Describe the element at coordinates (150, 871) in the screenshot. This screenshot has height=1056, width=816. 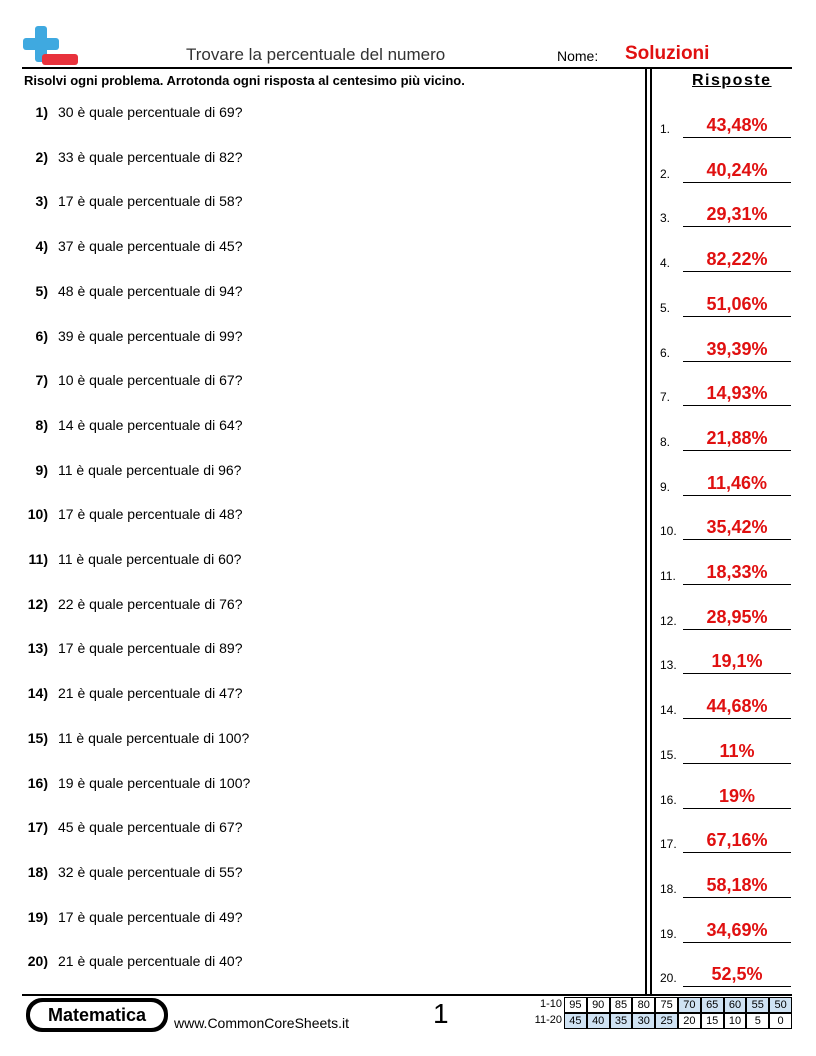
I see `problem-text: 32 è quale percentuale di 55?` at that location.